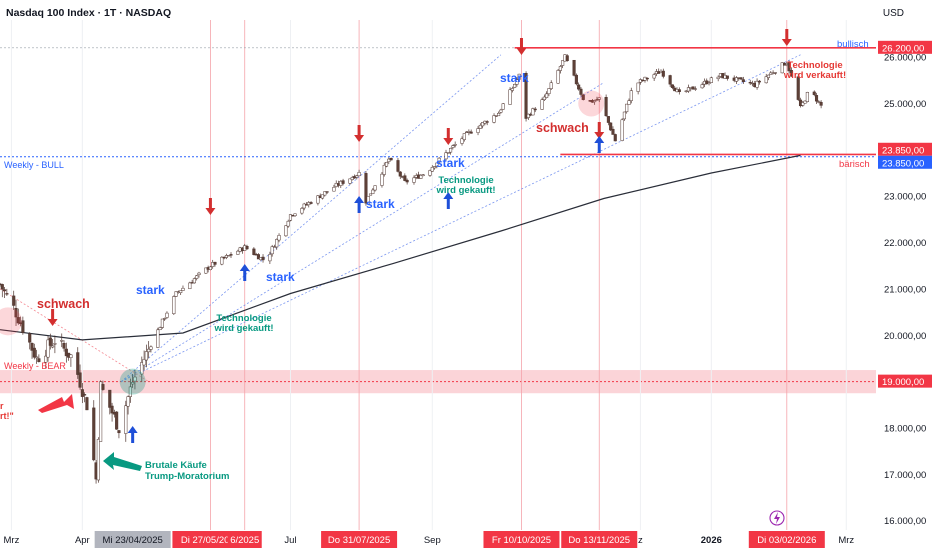 The height and width of the screenshot is (550, 932). Describe the element at coordinates (122, 461) in the screenshot. I see `green-arrow-left-icon` at that location.